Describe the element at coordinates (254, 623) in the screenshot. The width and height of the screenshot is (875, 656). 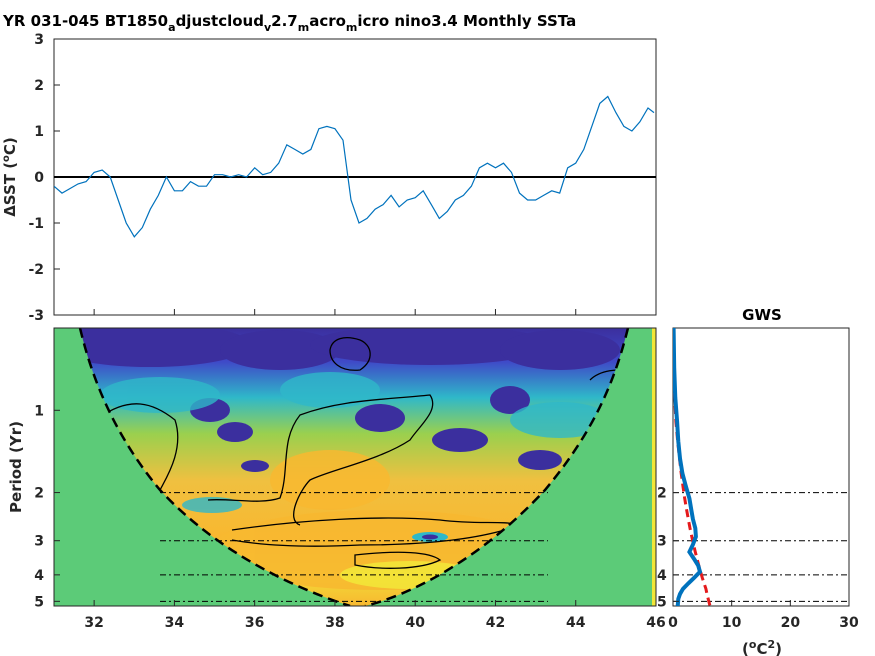
I see `wavelet-x-tick-label: 36` at that location.